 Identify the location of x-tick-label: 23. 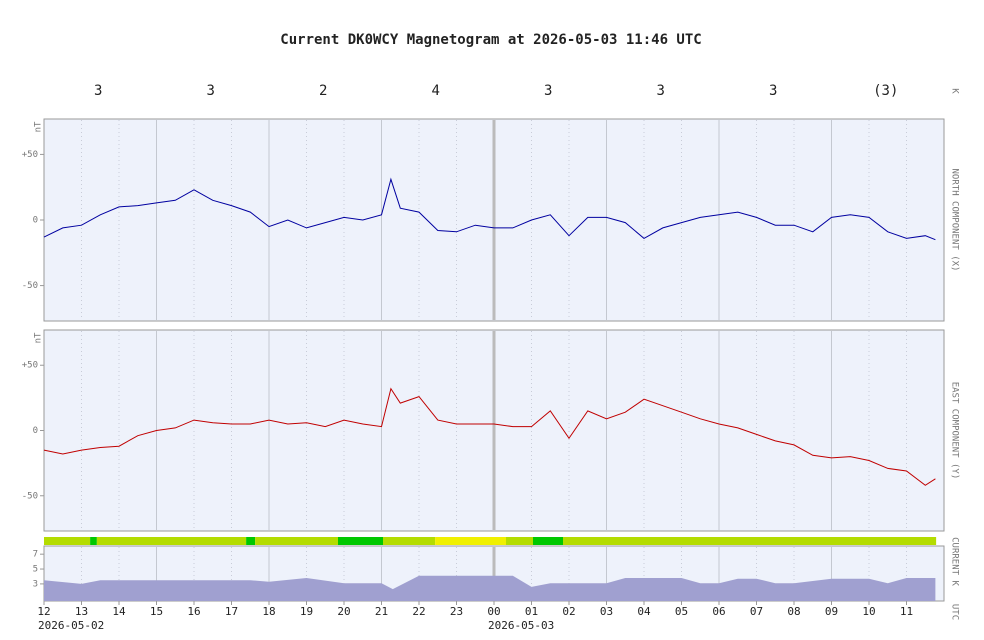
(456, 611).